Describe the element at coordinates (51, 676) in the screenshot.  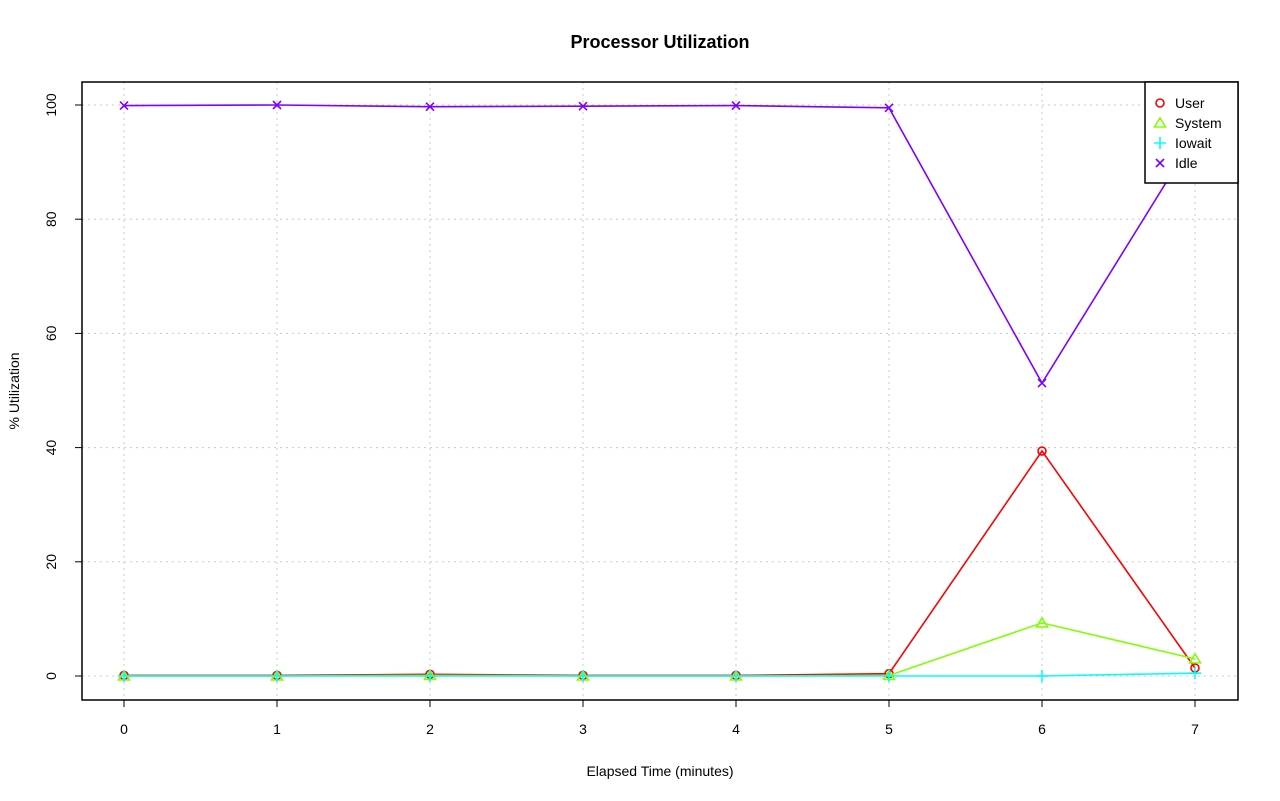
I see `y-tick-label: 0` at that location.